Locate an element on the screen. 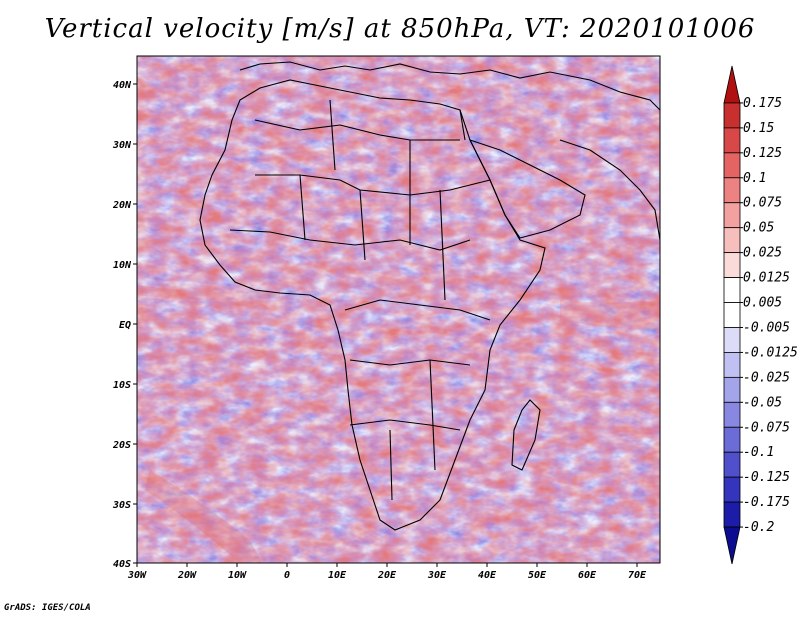 This screenshot has width=800, height=622. lat-label-10s: 10S is located at coordinates (122, 385).